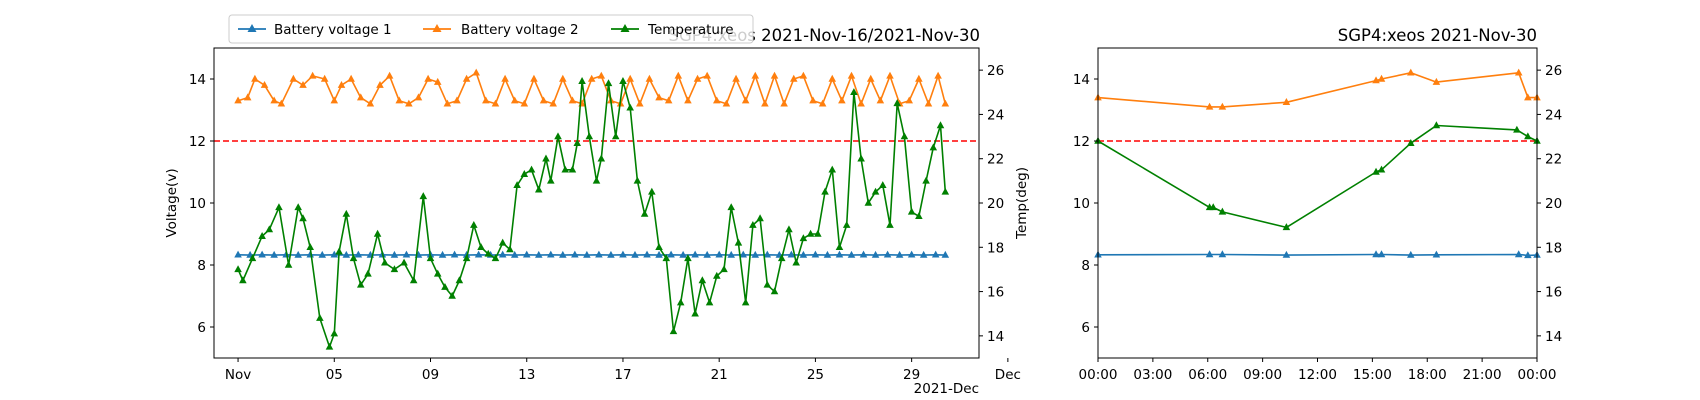  I want to click on detail-y-tick-label: 8, so click(1085, 266).